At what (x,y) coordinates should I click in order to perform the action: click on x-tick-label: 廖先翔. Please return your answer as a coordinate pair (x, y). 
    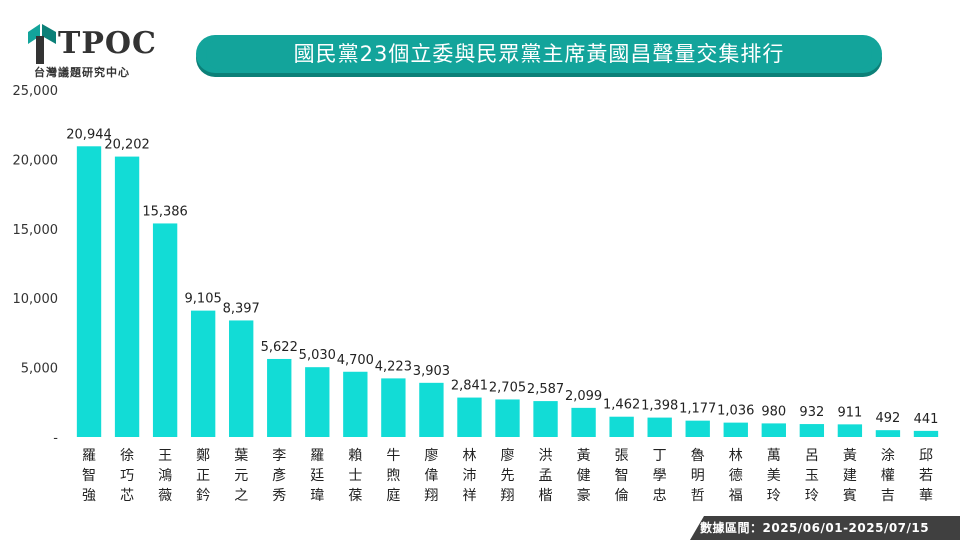
    Looking at the image, I should click on (508, 475).